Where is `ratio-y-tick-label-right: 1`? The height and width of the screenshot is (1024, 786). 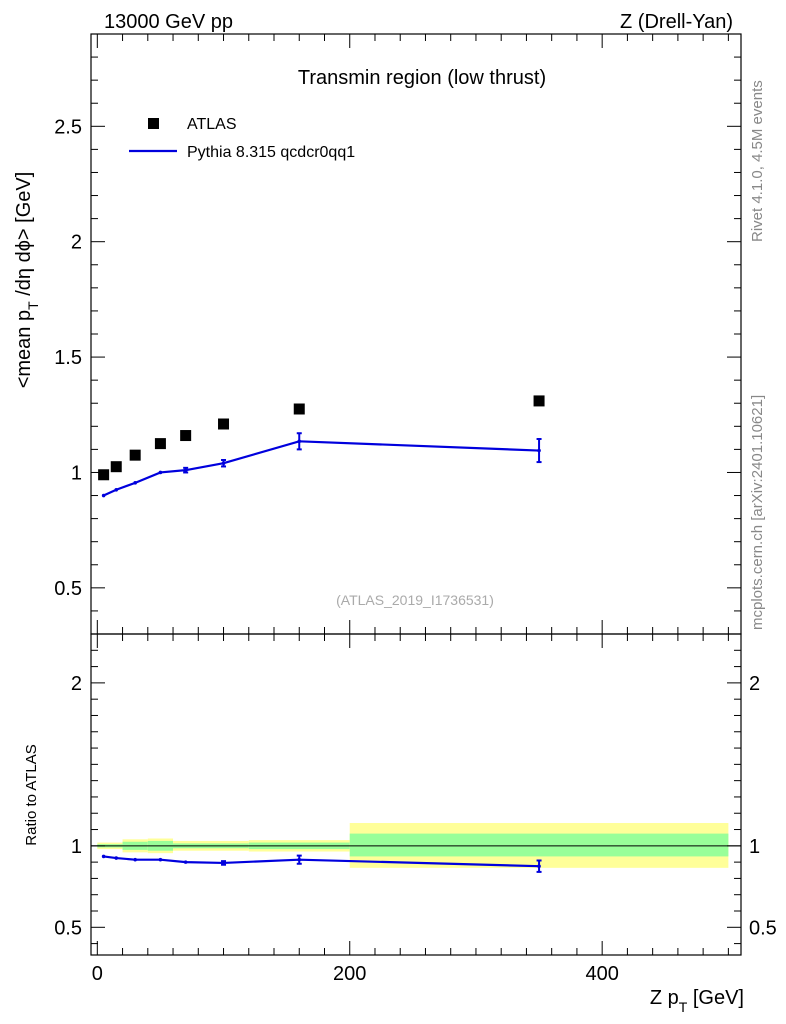
ratio-y-tick-label-right: 1 is located at coordinates (754, 847).